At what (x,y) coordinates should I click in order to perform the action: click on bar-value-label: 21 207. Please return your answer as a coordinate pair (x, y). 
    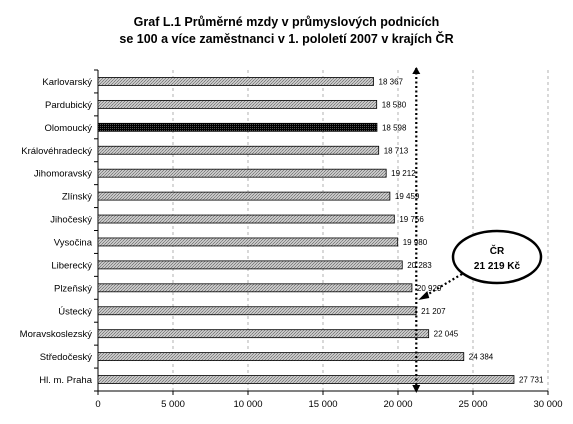
    Looking at the image, I should click on (433, 311).